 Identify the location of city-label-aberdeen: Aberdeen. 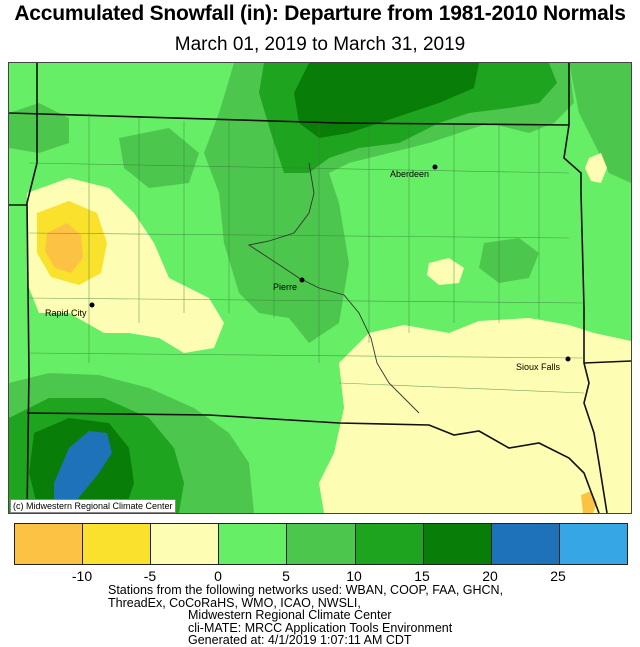
(409, 174).